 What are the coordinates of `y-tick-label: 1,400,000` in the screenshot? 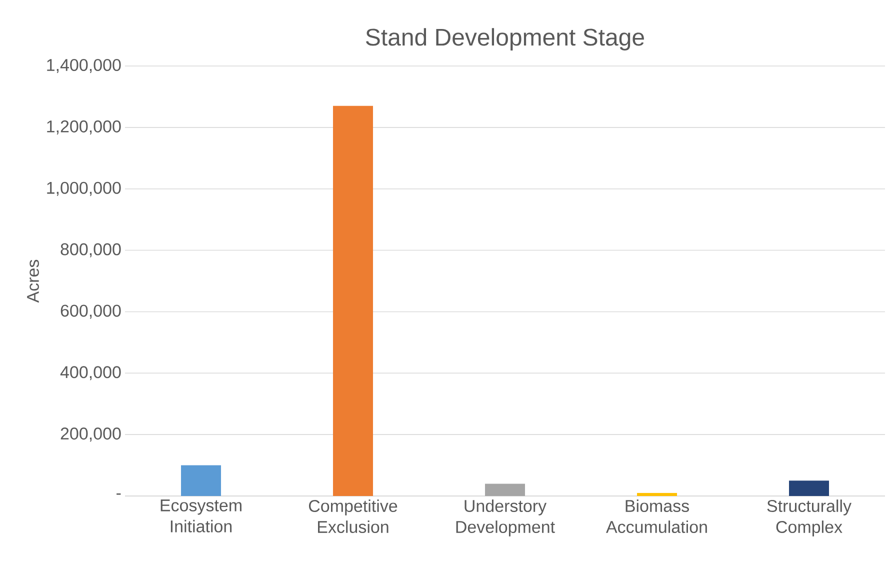 It's located at (84, 66).